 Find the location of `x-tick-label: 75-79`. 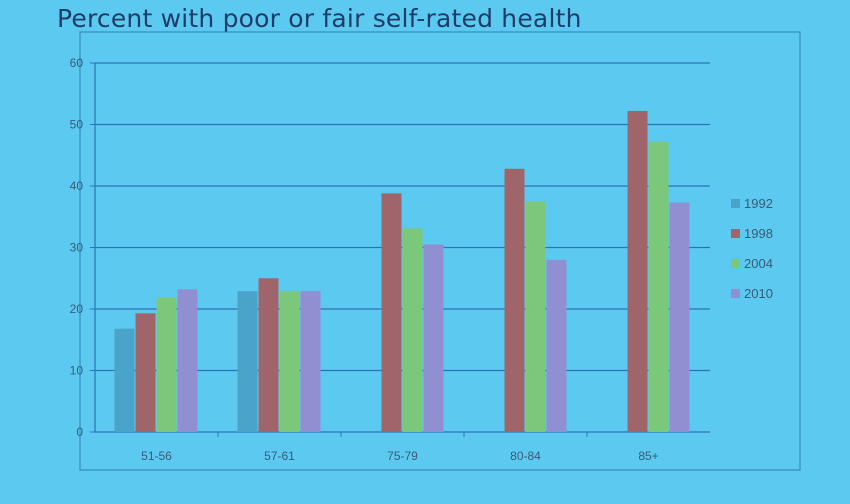

x-tick-label: 75-79 is located at coordinates (402, 456).